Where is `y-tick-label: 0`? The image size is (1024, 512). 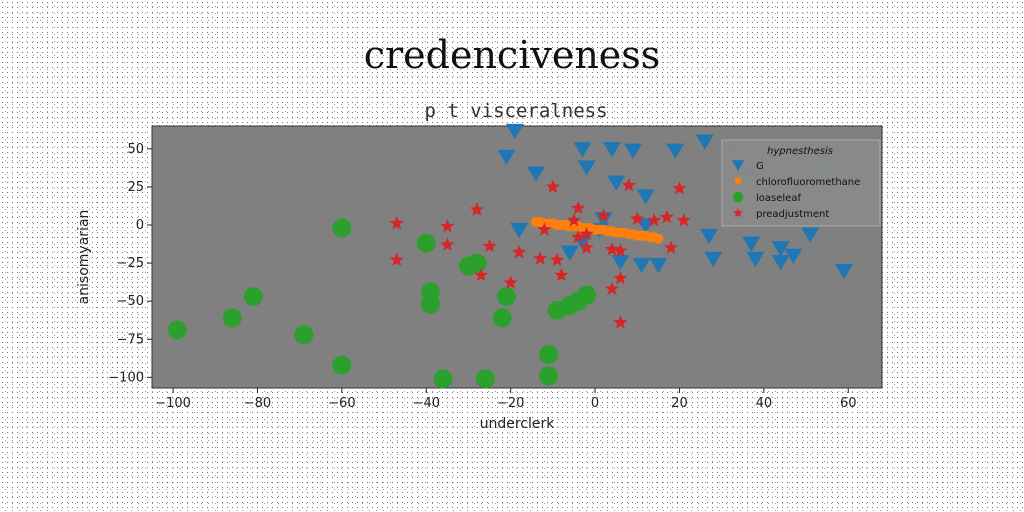
y-tick-label: 0 is located at coordinates (140, 225).